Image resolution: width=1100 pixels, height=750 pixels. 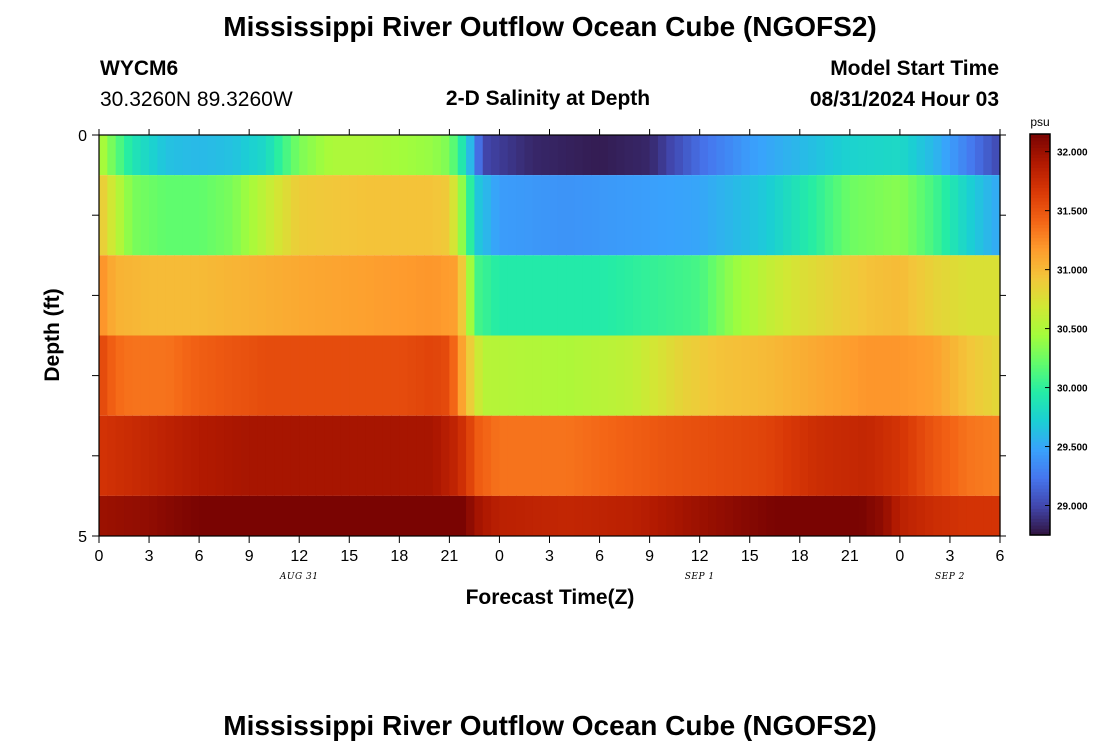 I want to click on x-tick-label: 21, so click(x=449, y=556).